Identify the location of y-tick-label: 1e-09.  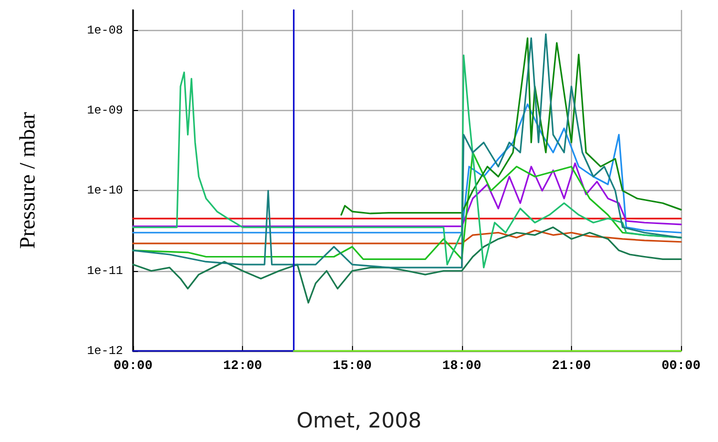
(104, 111).